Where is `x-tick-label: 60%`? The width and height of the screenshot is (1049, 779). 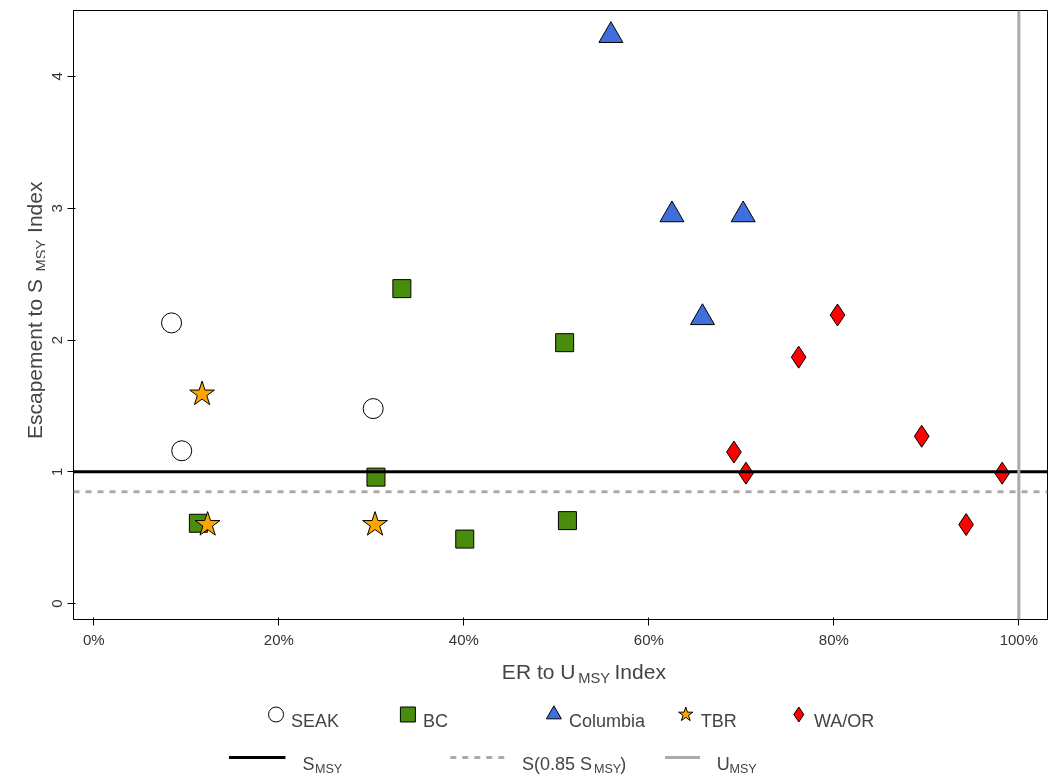
x-tick-label: 60% is located at coordinates (648, 639).